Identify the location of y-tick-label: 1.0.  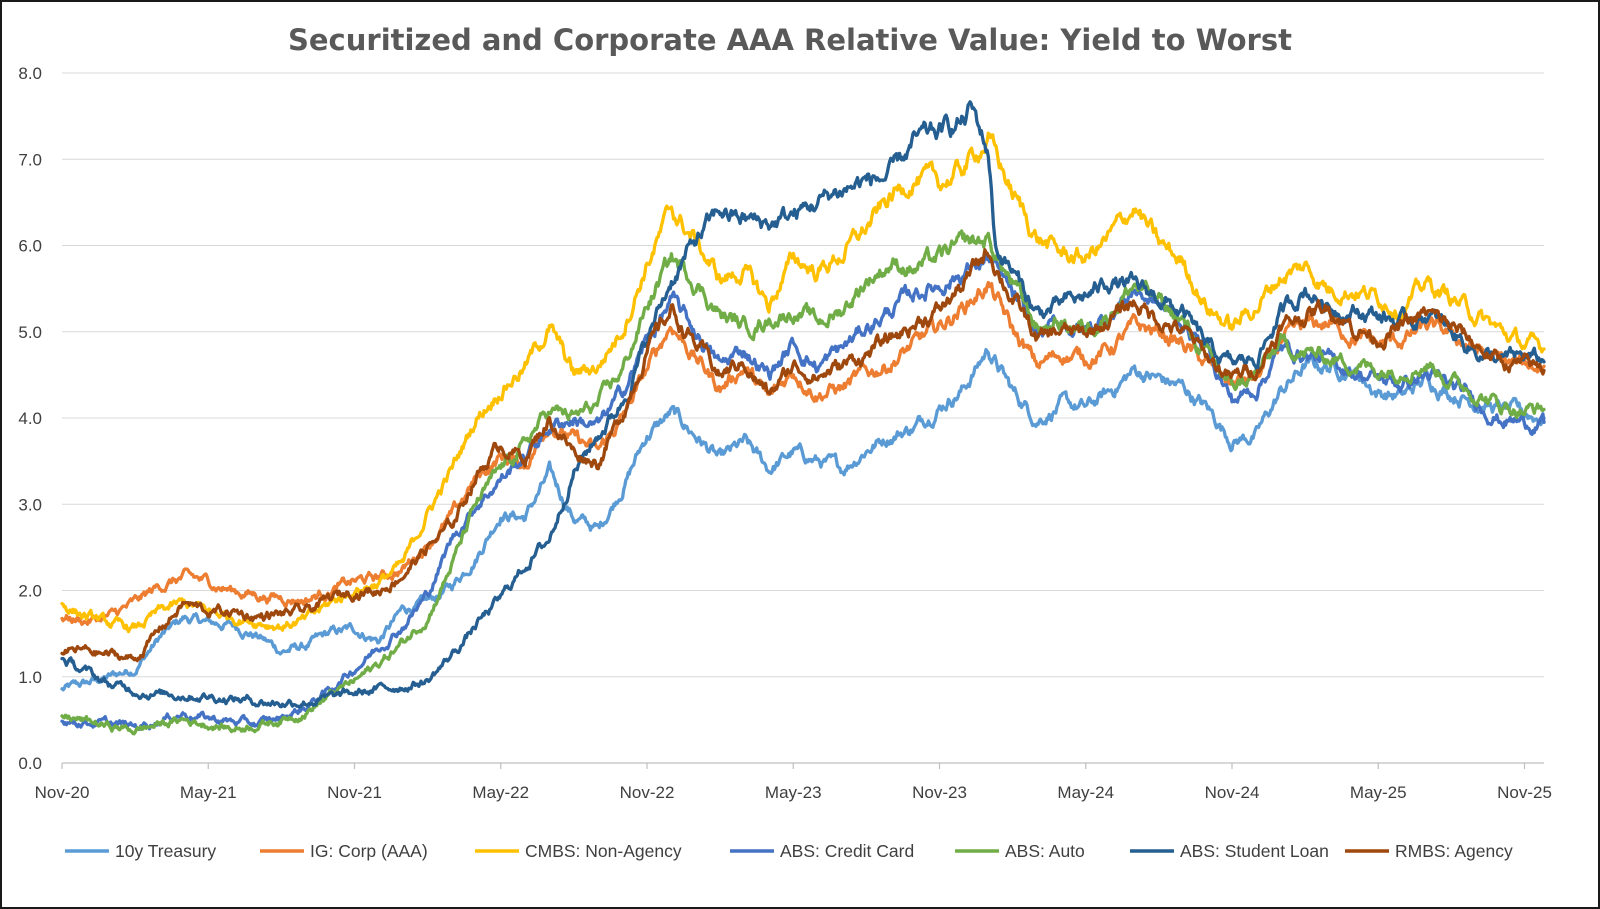
(30, 677).